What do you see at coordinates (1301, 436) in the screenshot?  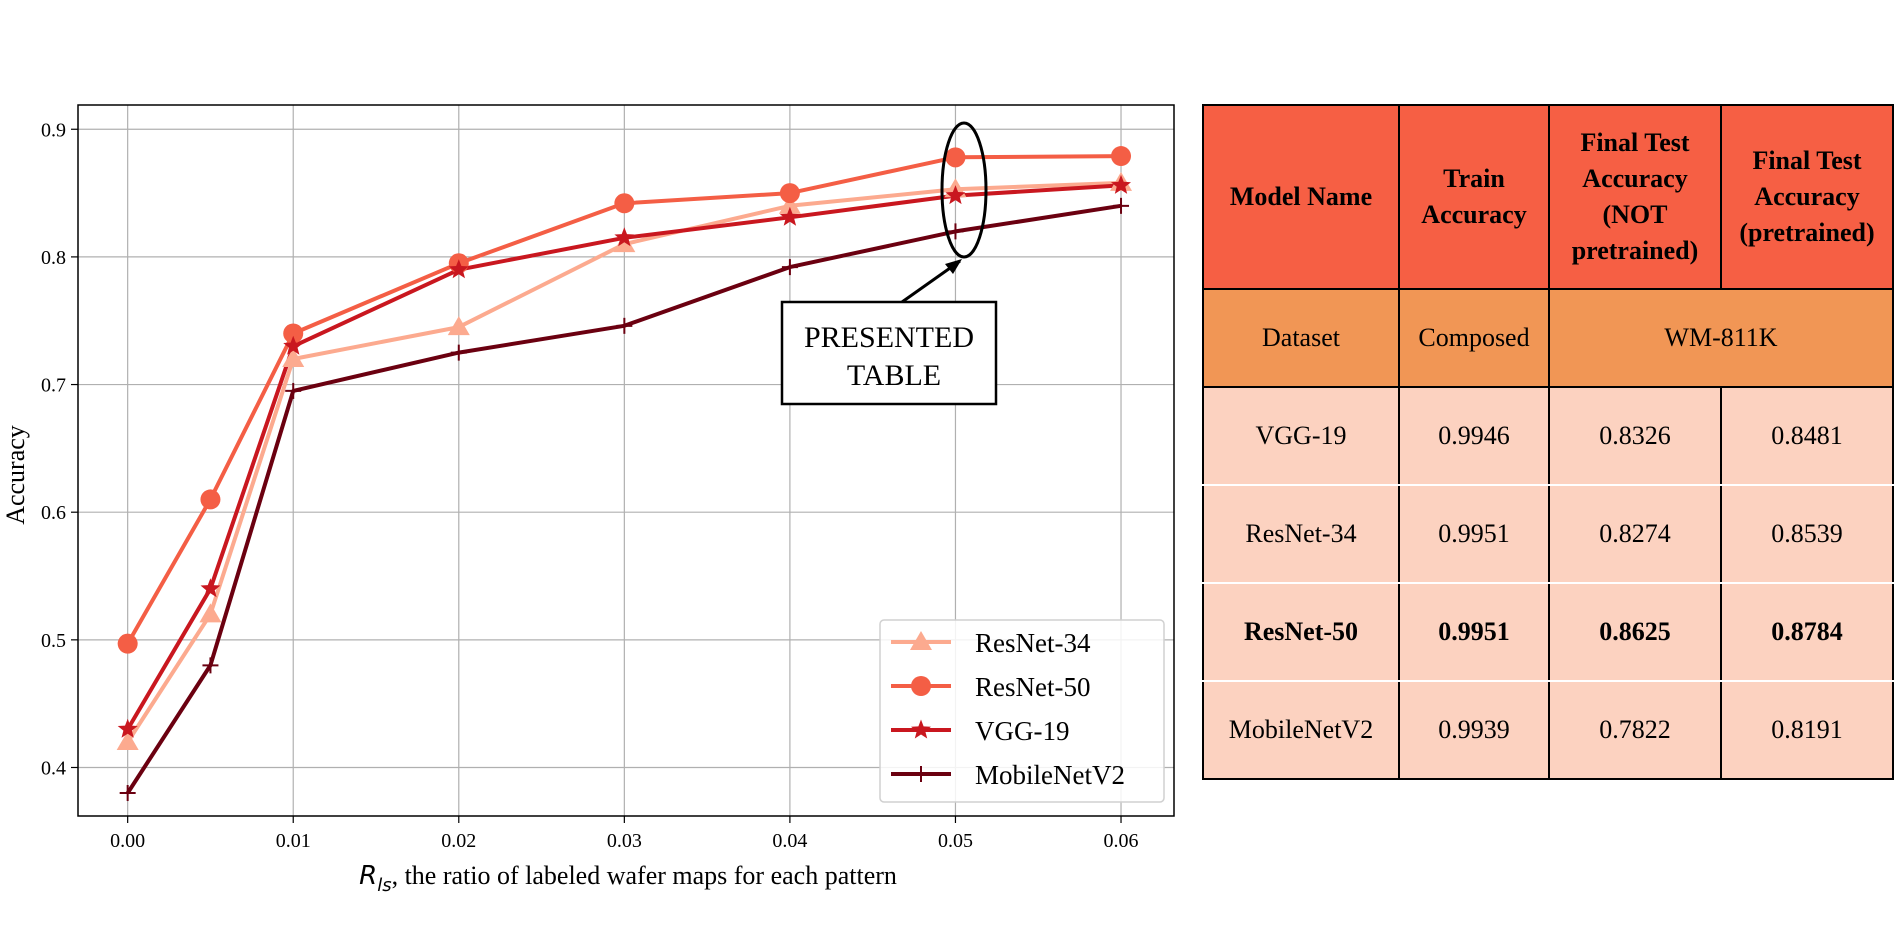 I see `cell-model: VGG-19` at bounding box center [1301, 436].